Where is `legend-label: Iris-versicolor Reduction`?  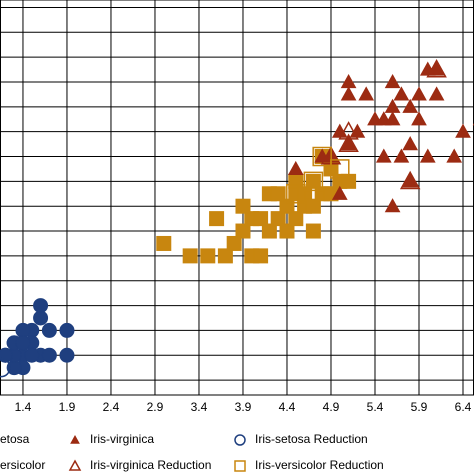
legend-label: Iris-versicolor Reduction is located at coordinates (319, 465).